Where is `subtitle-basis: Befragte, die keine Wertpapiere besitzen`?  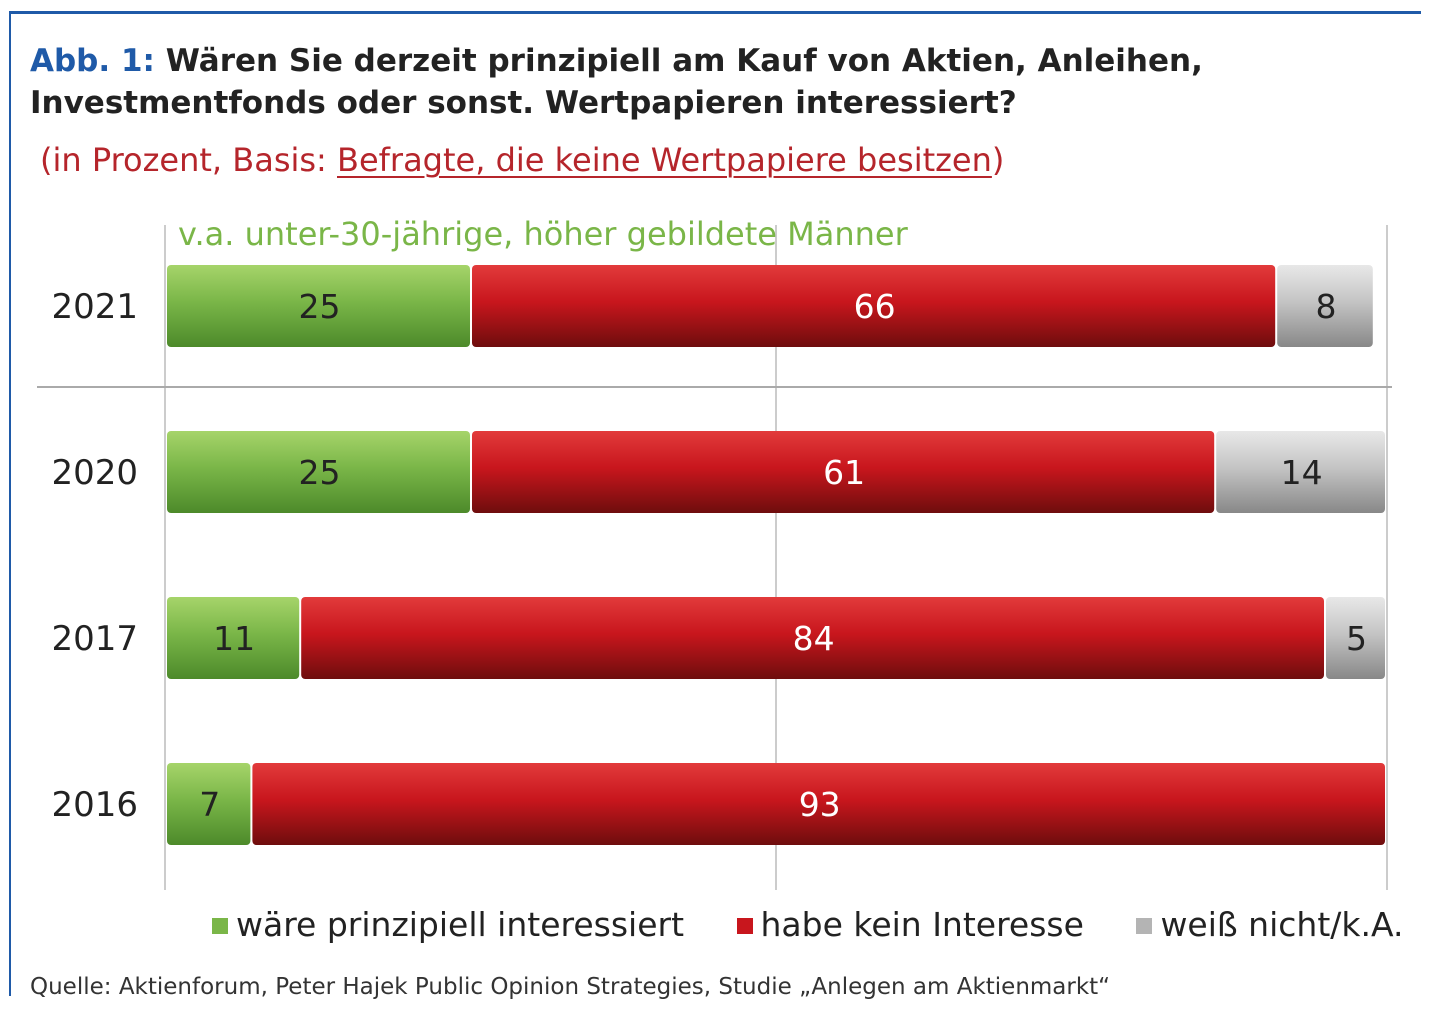
subtitle-basis: Befragte, die keine Wertpapiere besitzen is located at coordinates (664, 160).